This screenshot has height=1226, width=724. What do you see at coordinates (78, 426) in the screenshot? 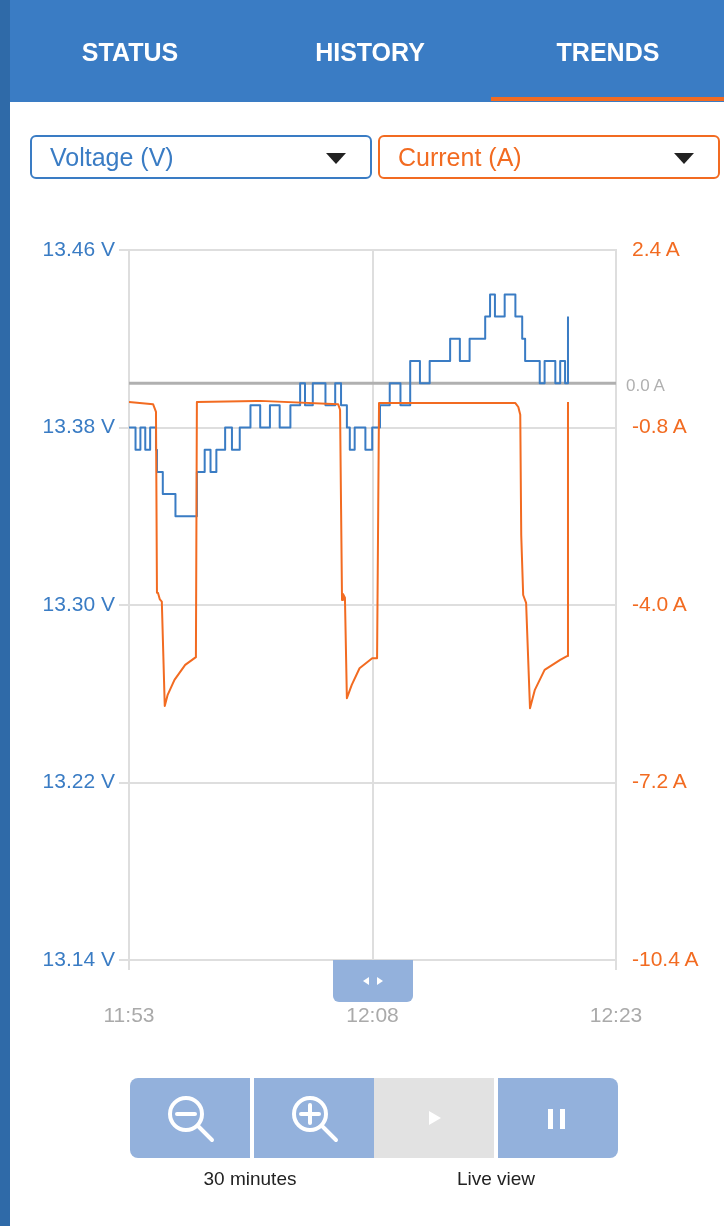
I see `y-tick-label: 13.38 V` at bounding box center [78, 426].